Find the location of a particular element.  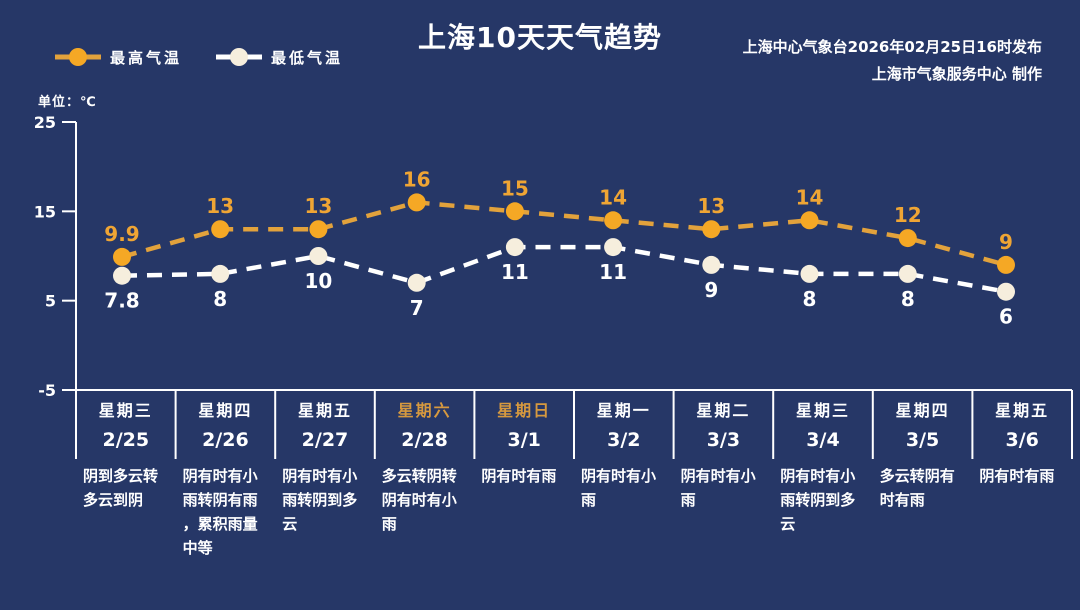

low-temp-marker-icon is located at coordinates (239, 57).